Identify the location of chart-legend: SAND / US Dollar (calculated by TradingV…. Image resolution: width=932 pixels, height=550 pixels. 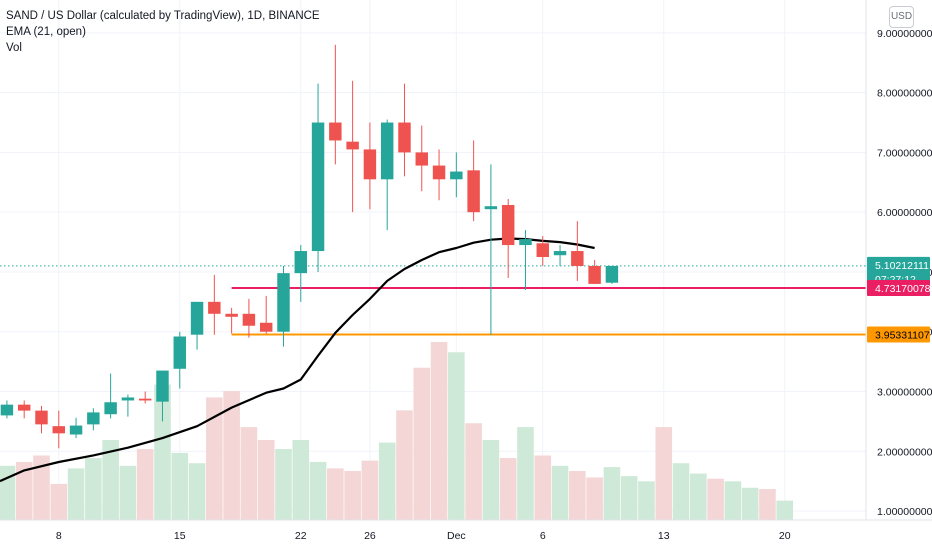
(163, 32).